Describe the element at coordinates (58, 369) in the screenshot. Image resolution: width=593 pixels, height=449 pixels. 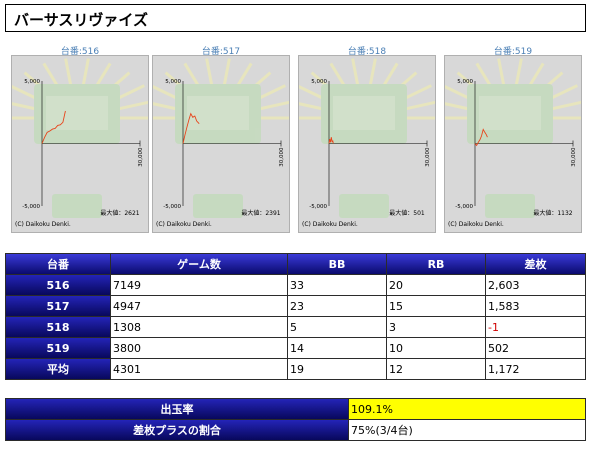
I see `row-average-label: 平均` at that location.